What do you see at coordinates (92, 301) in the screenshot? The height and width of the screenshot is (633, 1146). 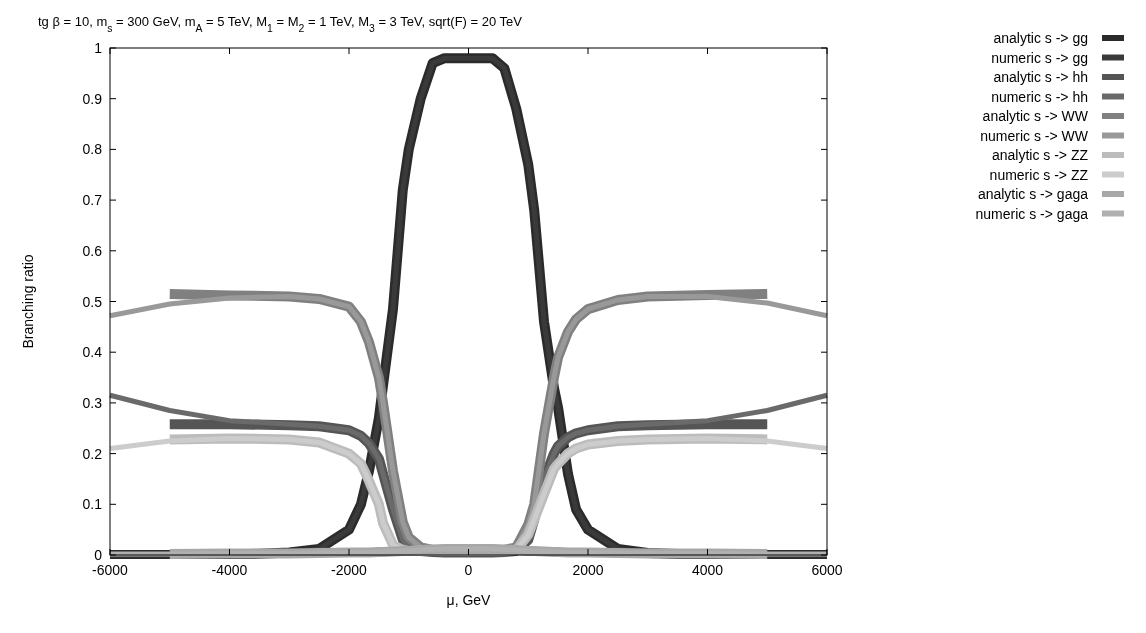 I see `y-tick-label: 0.5` at bounding box center [92, 301].